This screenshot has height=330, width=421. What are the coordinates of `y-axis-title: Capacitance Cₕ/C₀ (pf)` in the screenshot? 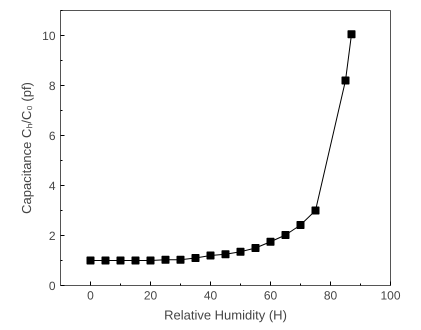 It's located at (26, 148).